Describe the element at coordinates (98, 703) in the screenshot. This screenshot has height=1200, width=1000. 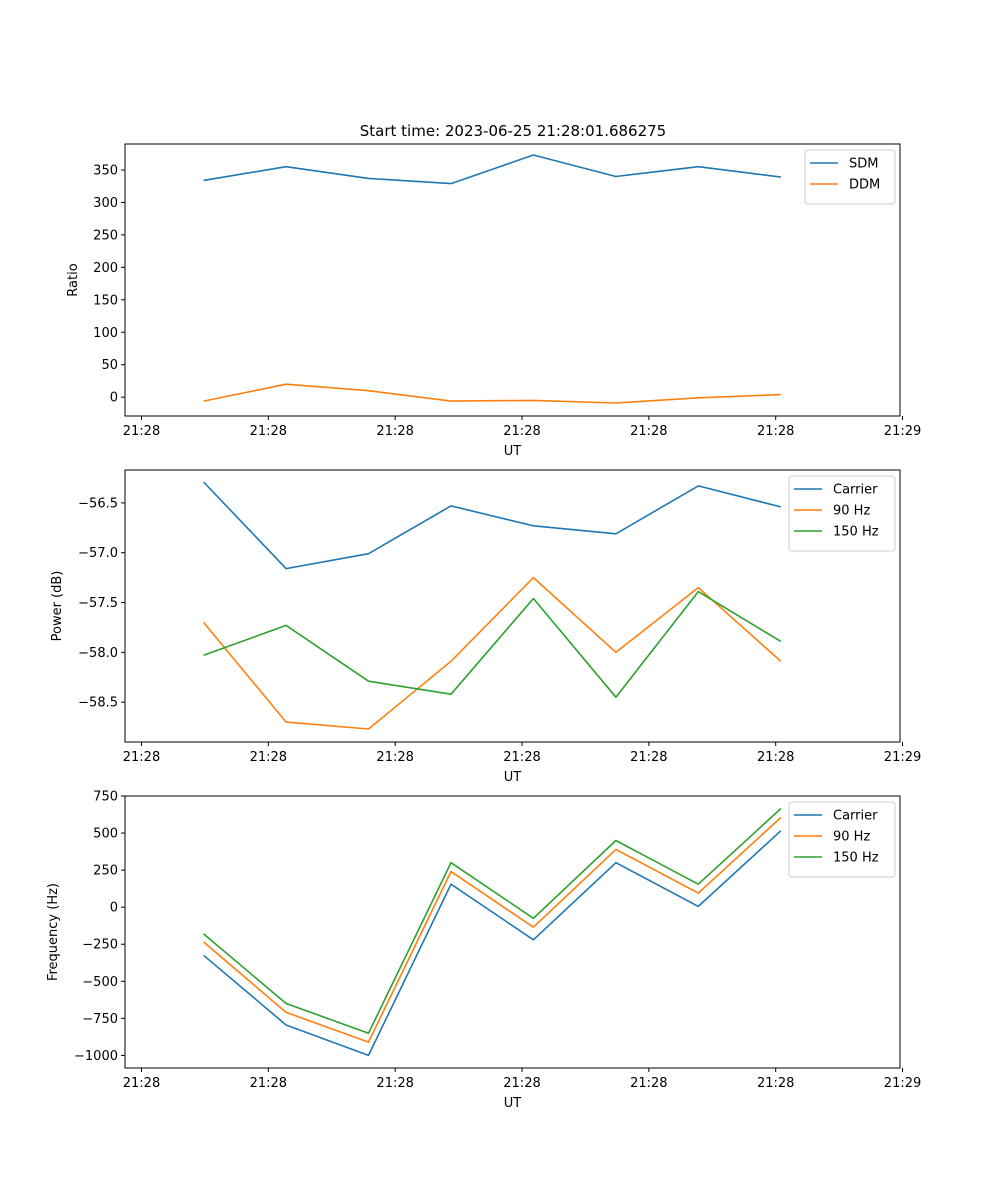
I see `y-tick-label: −58.5` at that location.